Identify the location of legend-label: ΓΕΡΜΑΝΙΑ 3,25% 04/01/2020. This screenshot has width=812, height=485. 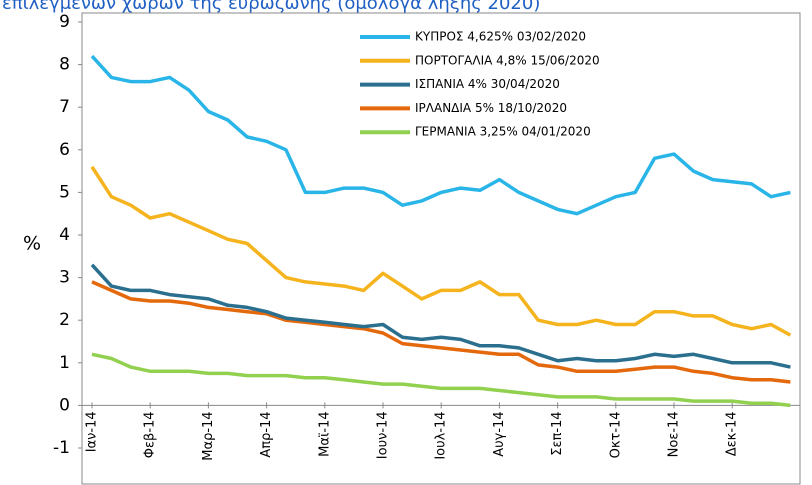
(503, 132).